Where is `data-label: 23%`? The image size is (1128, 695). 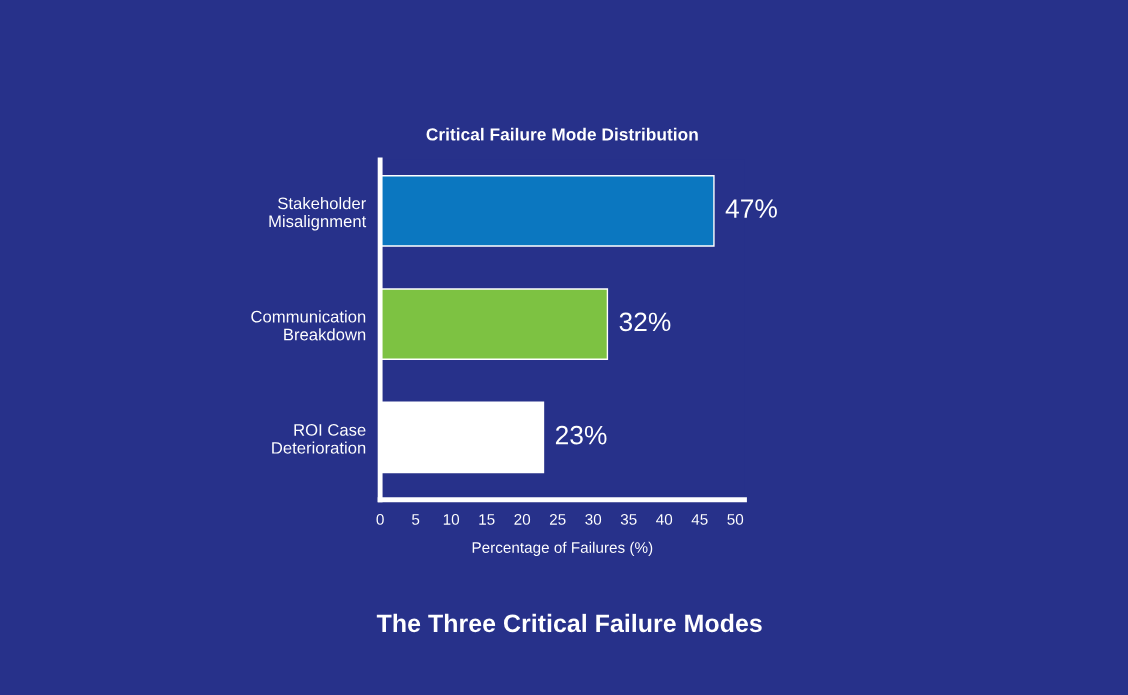
data-label: 23% is located at coordinates (581, 435).